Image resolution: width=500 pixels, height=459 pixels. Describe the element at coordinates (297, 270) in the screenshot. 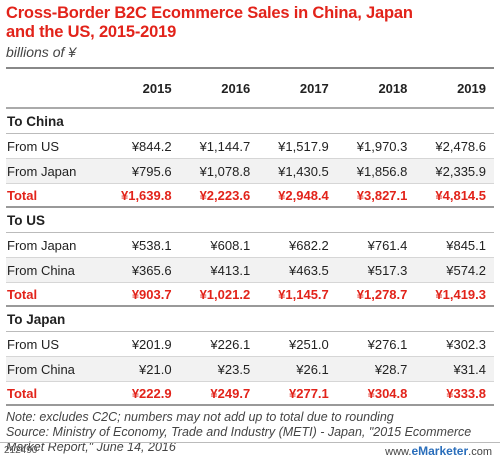

I see `table-cell: ¥463.5` at that location.